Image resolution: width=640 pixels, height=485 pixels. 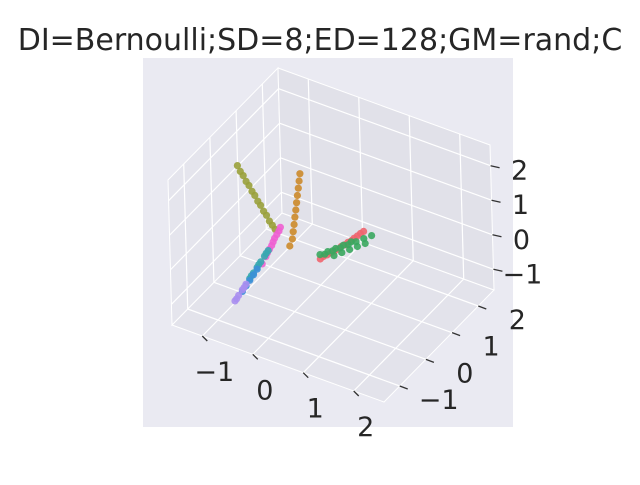 I want to click on z-tick-label: −1, so click(x=522, y=274).